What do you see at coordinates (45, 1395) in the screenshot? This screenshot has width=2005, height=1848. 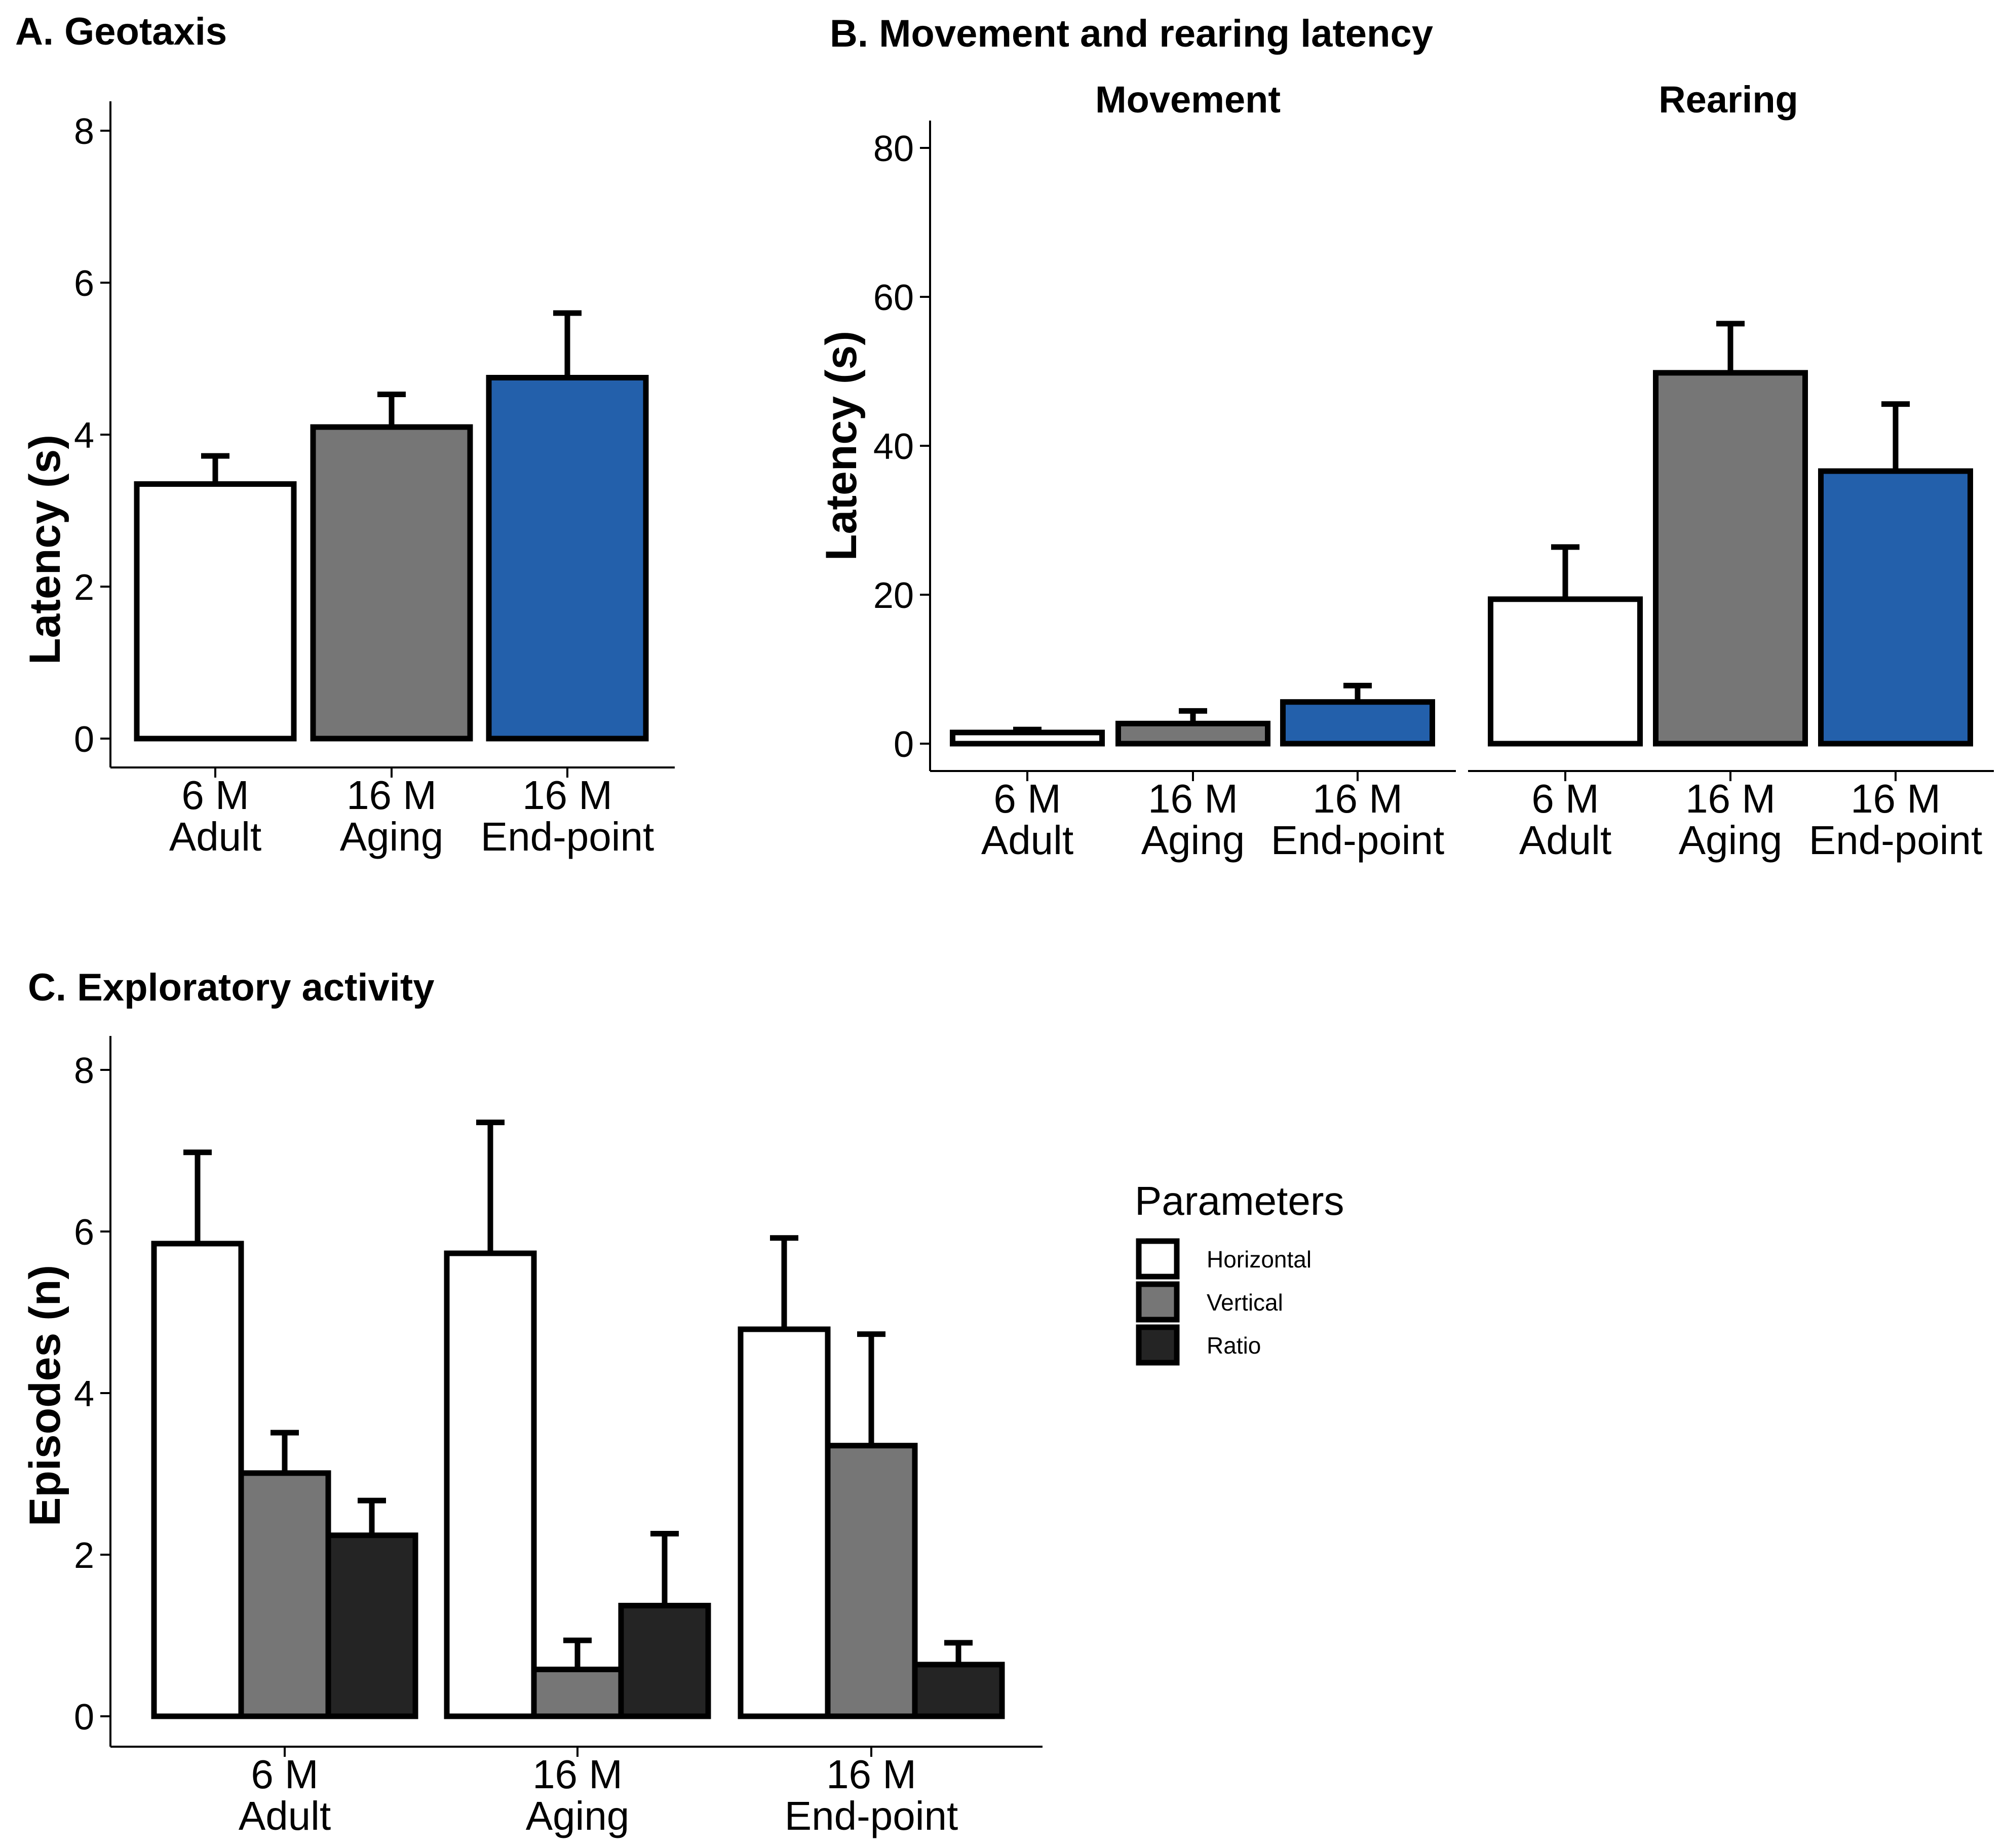 I see `panel-c-y-axis-label: Episodes (n)` at bounding box center [45, 1395].